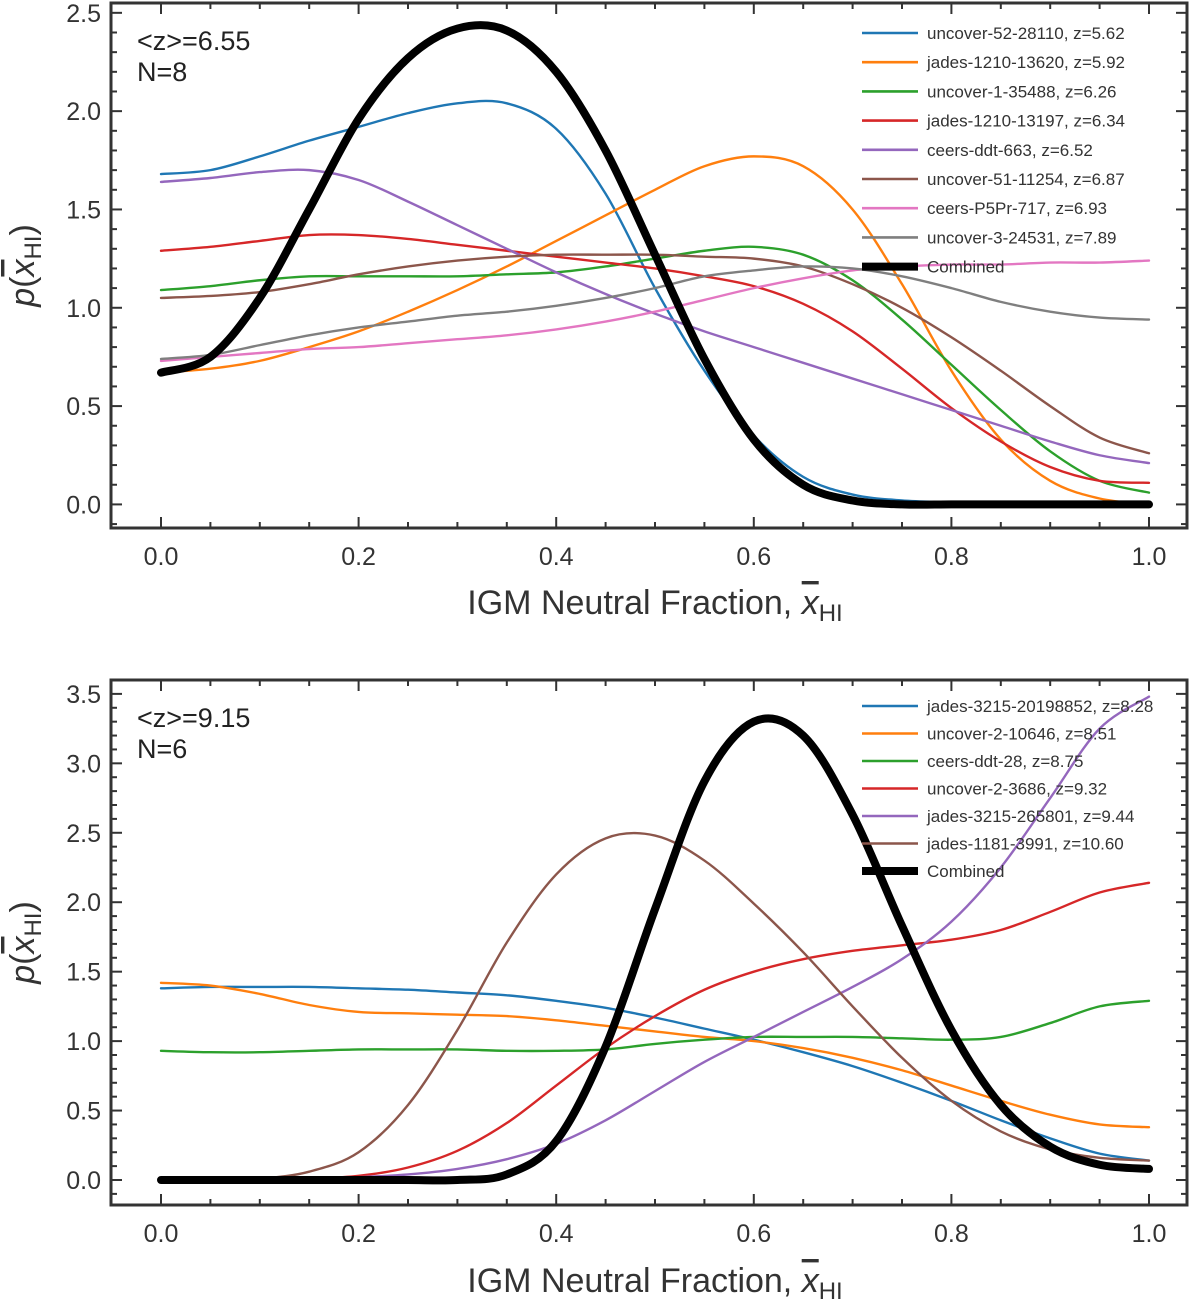 The width and height of the screenshot is (1200, 1302). I want to click on legend-entry: uncover-52-28110, z=5.62, so click(1026, 33).